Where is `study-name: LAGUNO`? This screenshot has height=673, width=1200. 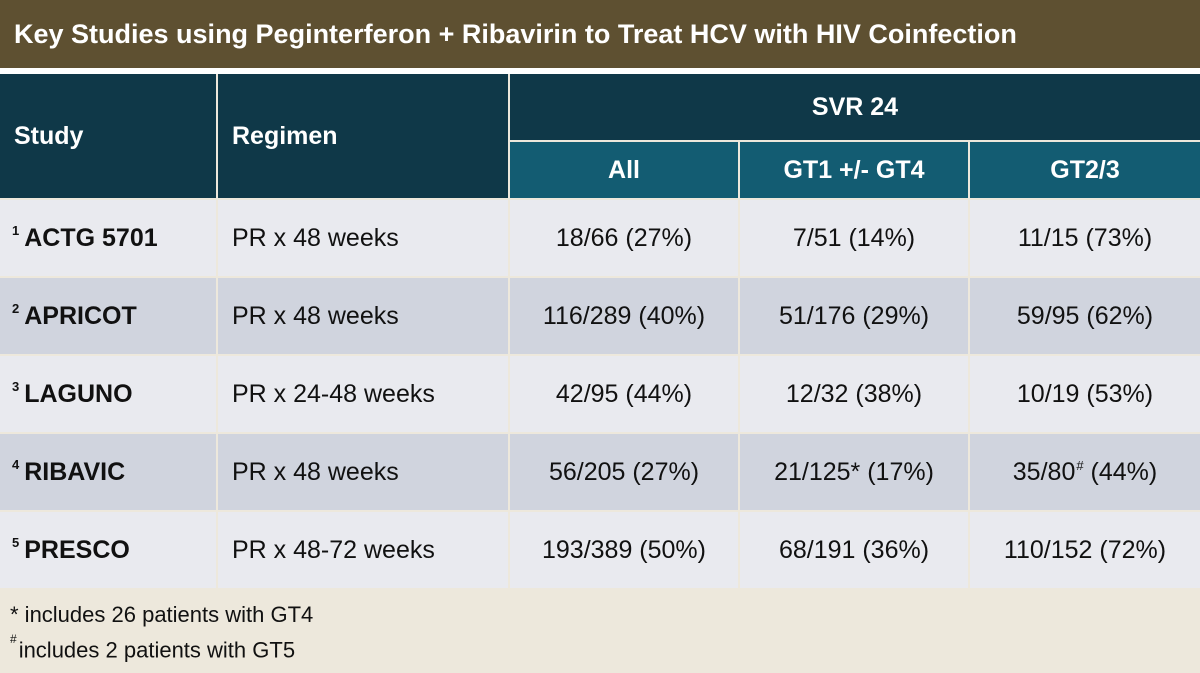 study-name: LAGUNO is located at coordinates (78, 393).